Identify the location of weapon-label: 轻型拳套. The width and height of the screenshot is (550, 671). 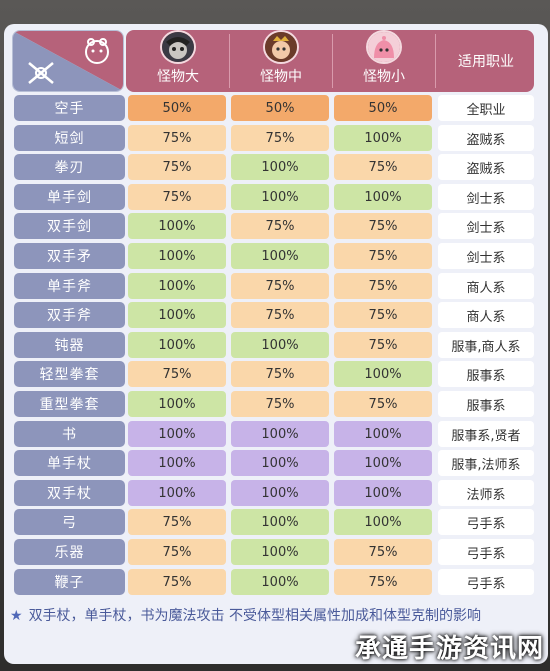
(69, 374).